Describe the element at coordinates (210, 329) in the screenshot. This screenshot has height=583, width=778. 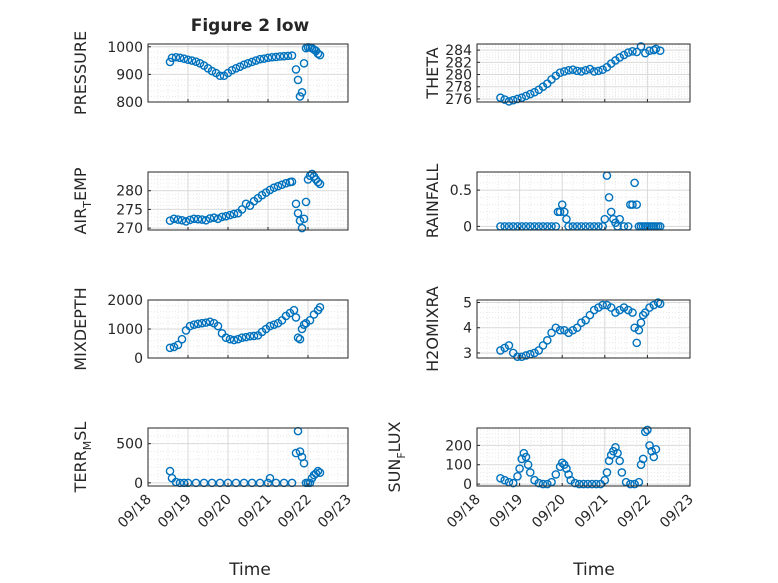
I see `subplot-mixdepth: MIXDEPTH 0 1000 2000` at that location.